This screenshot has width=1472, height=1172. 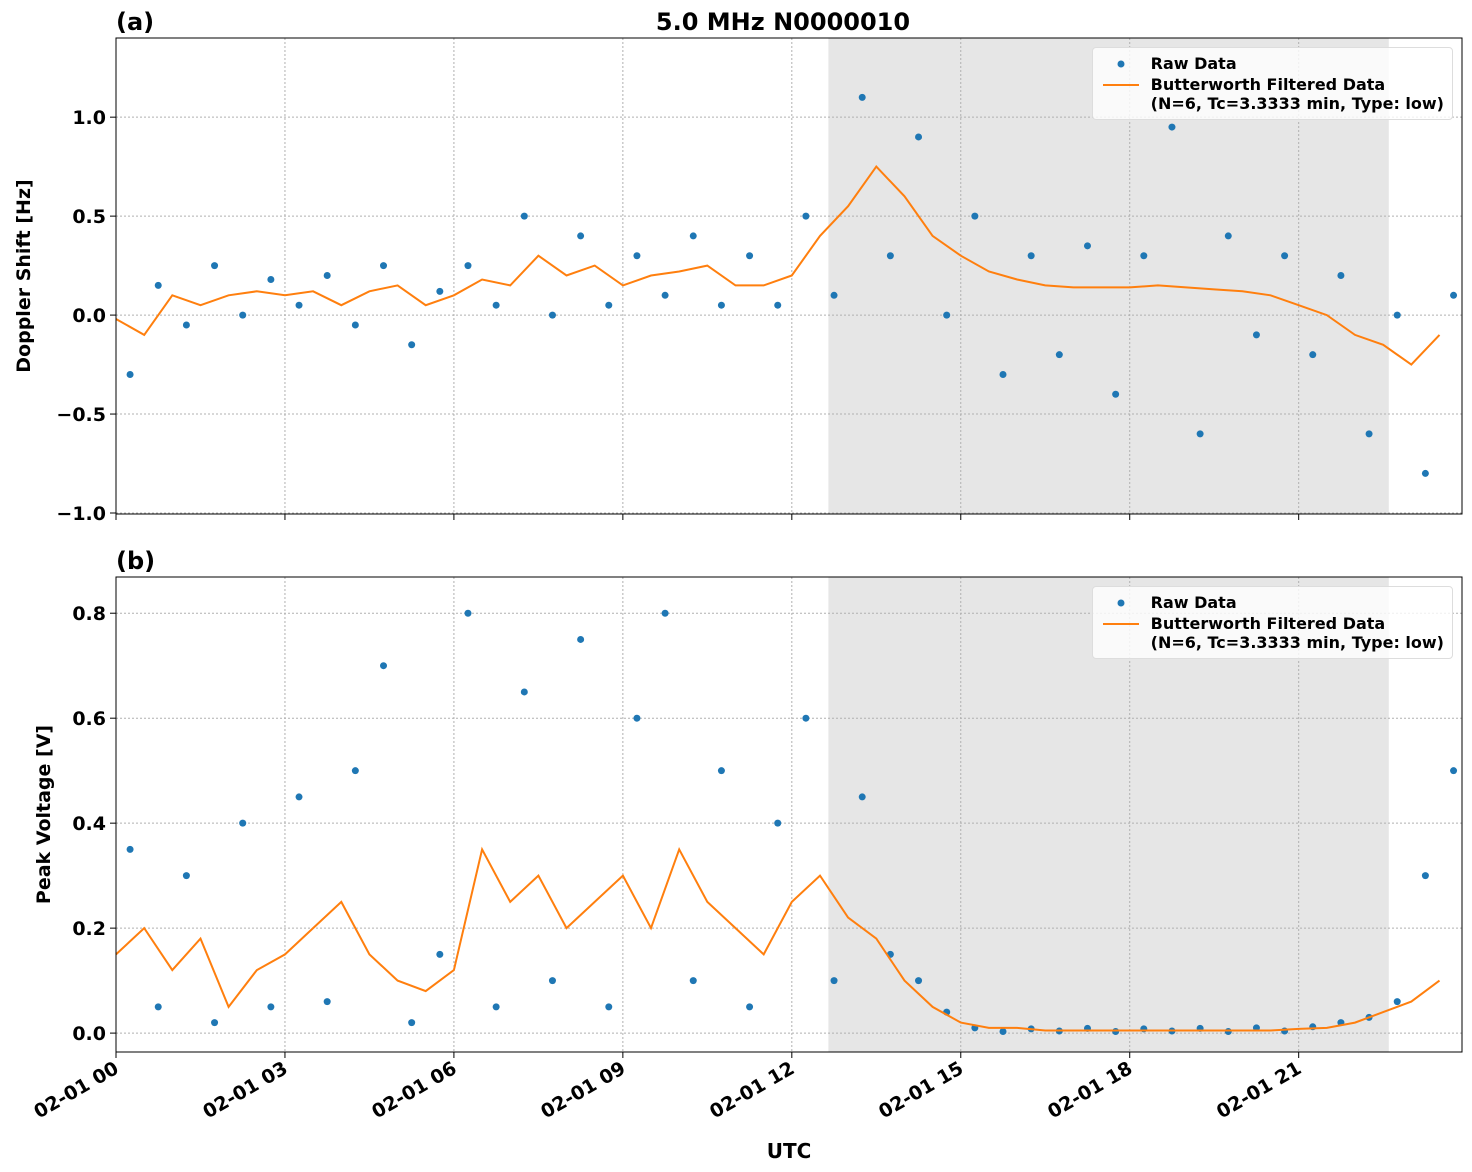 I want to click on x-tick-label: 02-01 00, so click(x=76, y=1090).